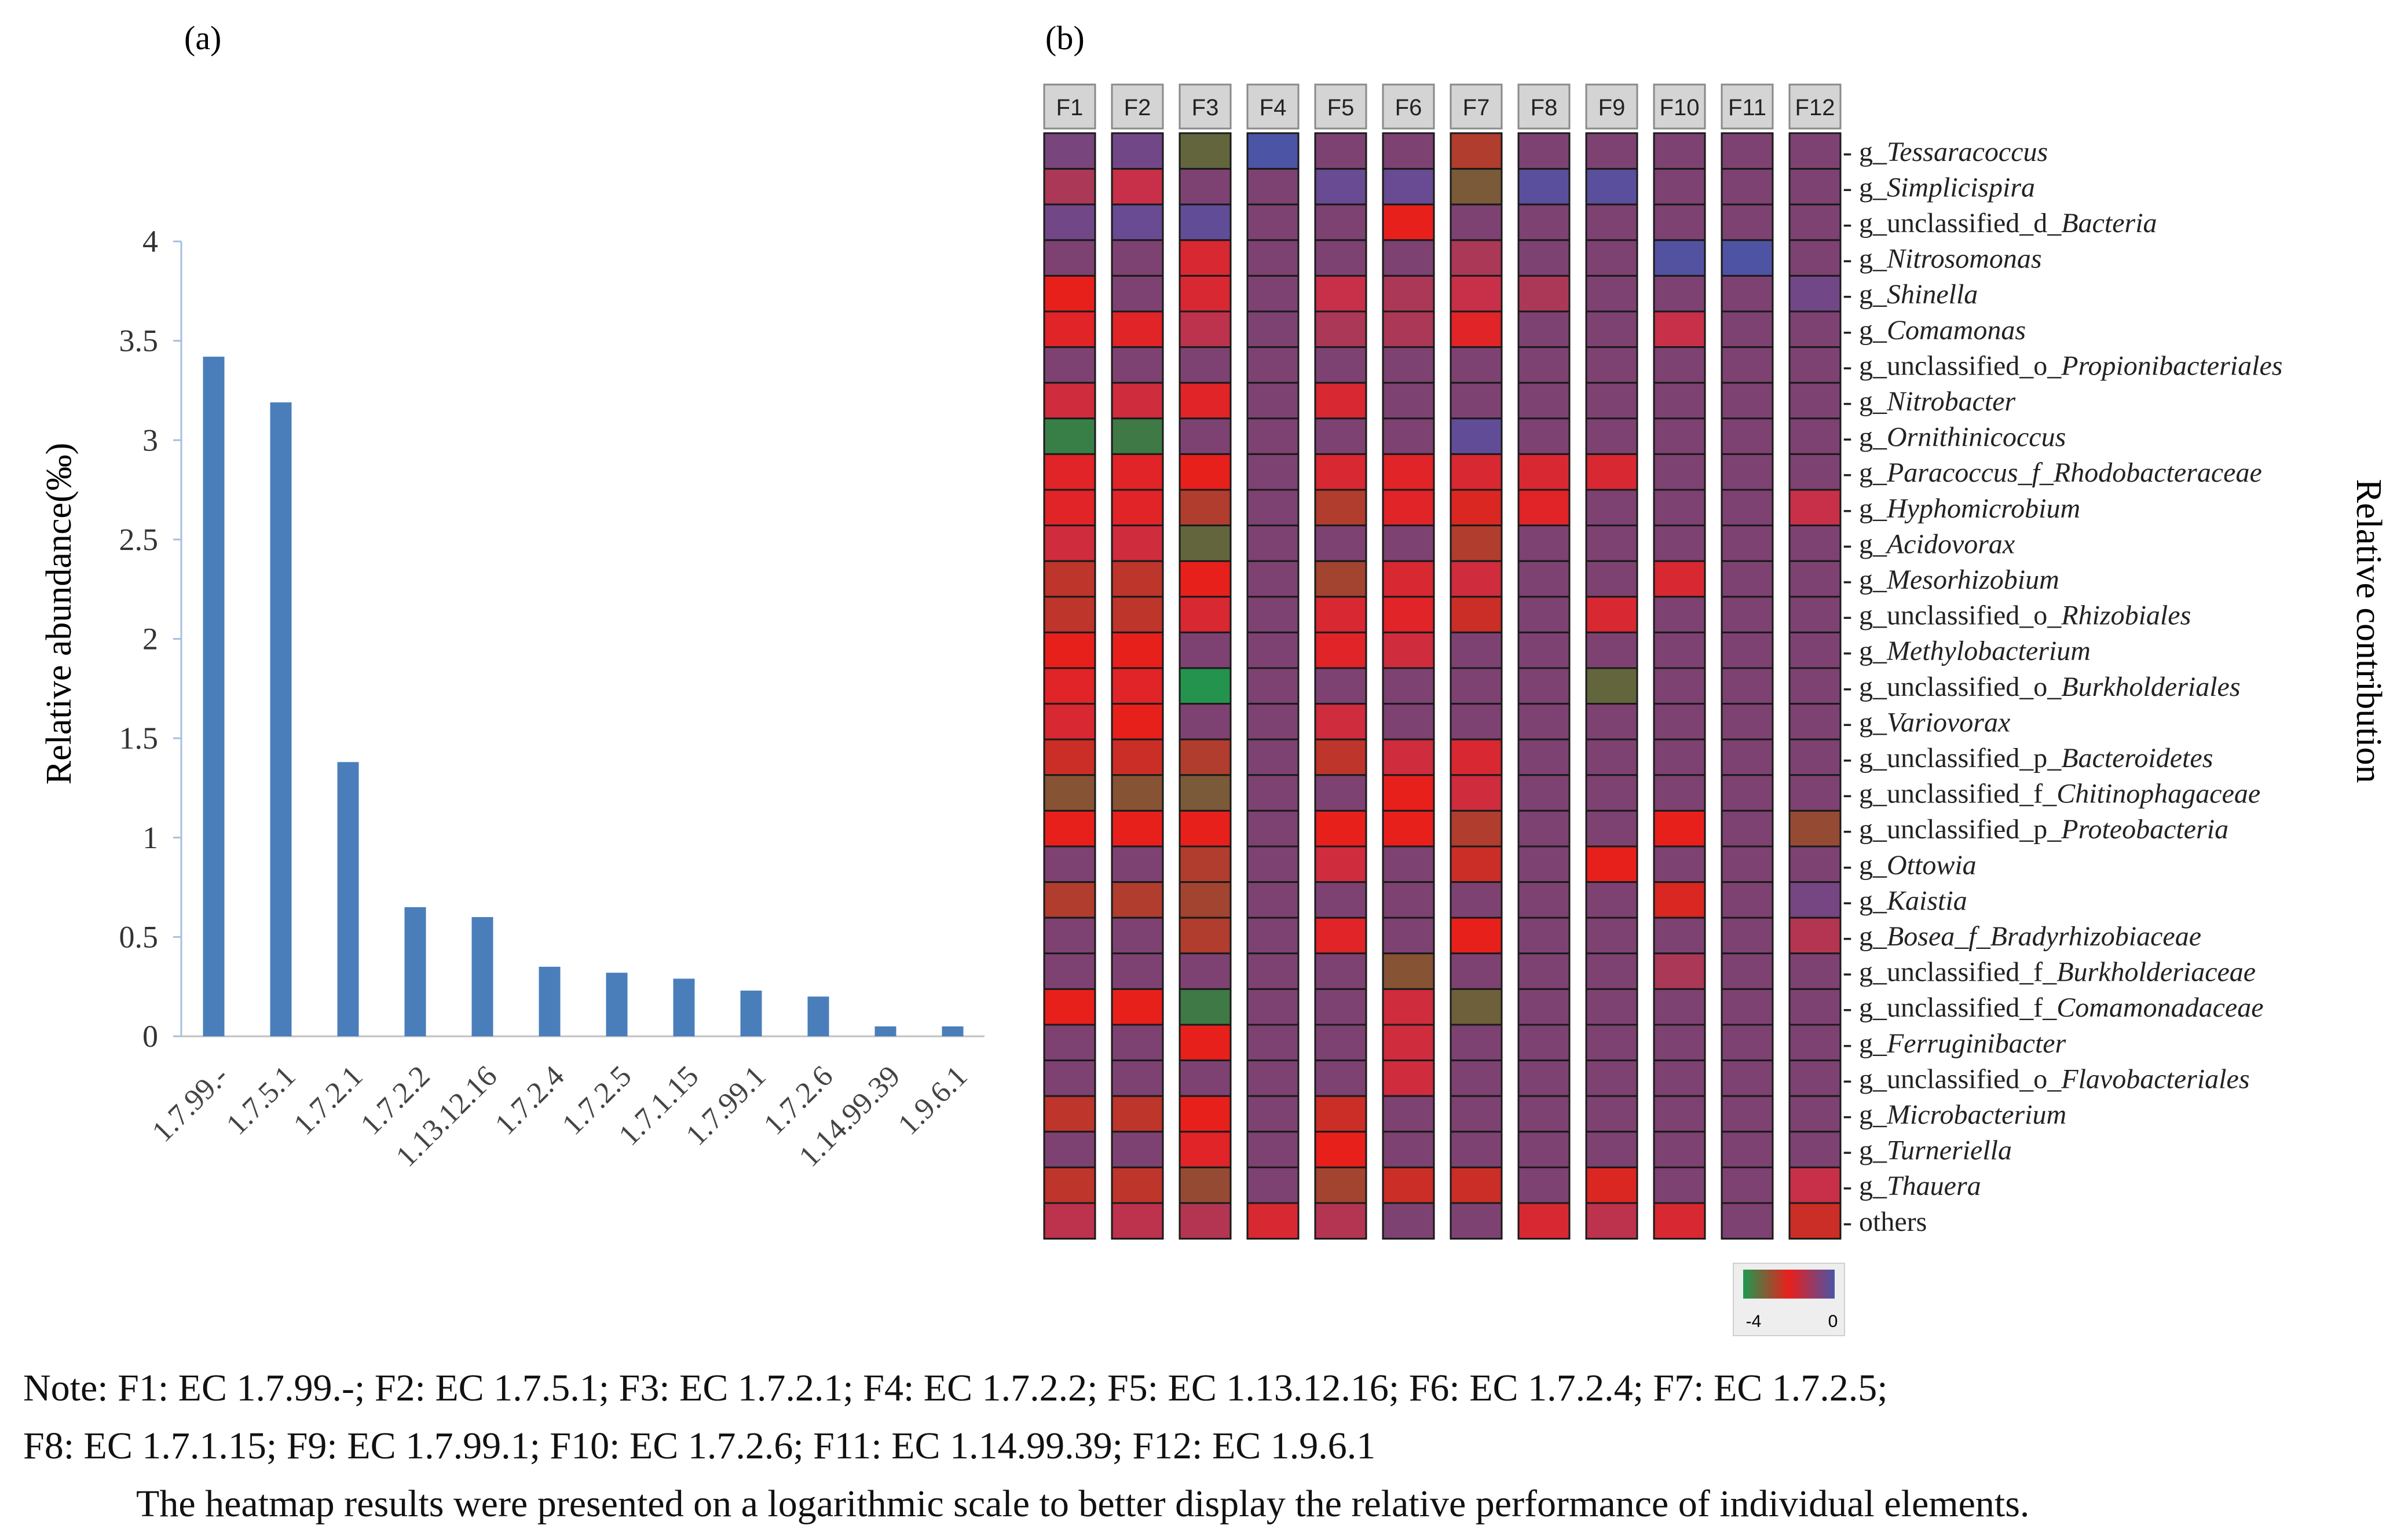 Image resolution: width=2408 pixels, height=1540 pixels. Describe the element at coordinates (1065, 38) in the screenshot. I see `panel-b-label: (b)` at that location.